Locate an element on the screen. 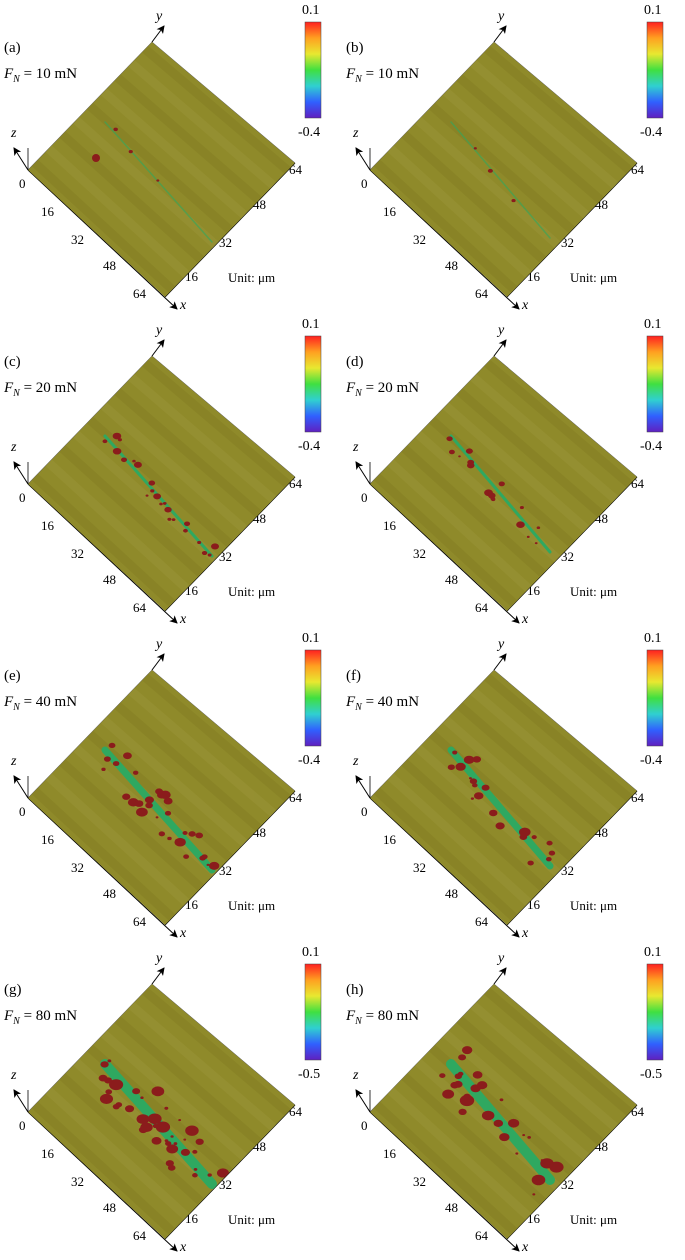 The image size is (685, 1260). load-label: FN = 40 mN is located at coordinates (382, 703).